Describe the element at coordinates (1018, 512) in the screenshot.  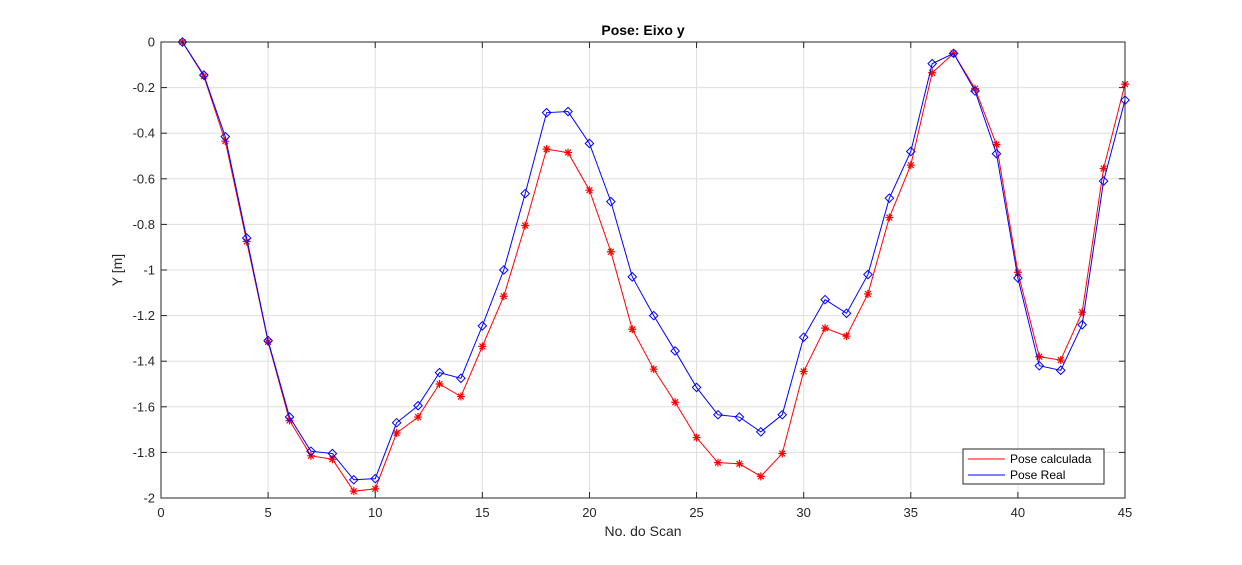
I see `x-tick-label: 40` at that location.